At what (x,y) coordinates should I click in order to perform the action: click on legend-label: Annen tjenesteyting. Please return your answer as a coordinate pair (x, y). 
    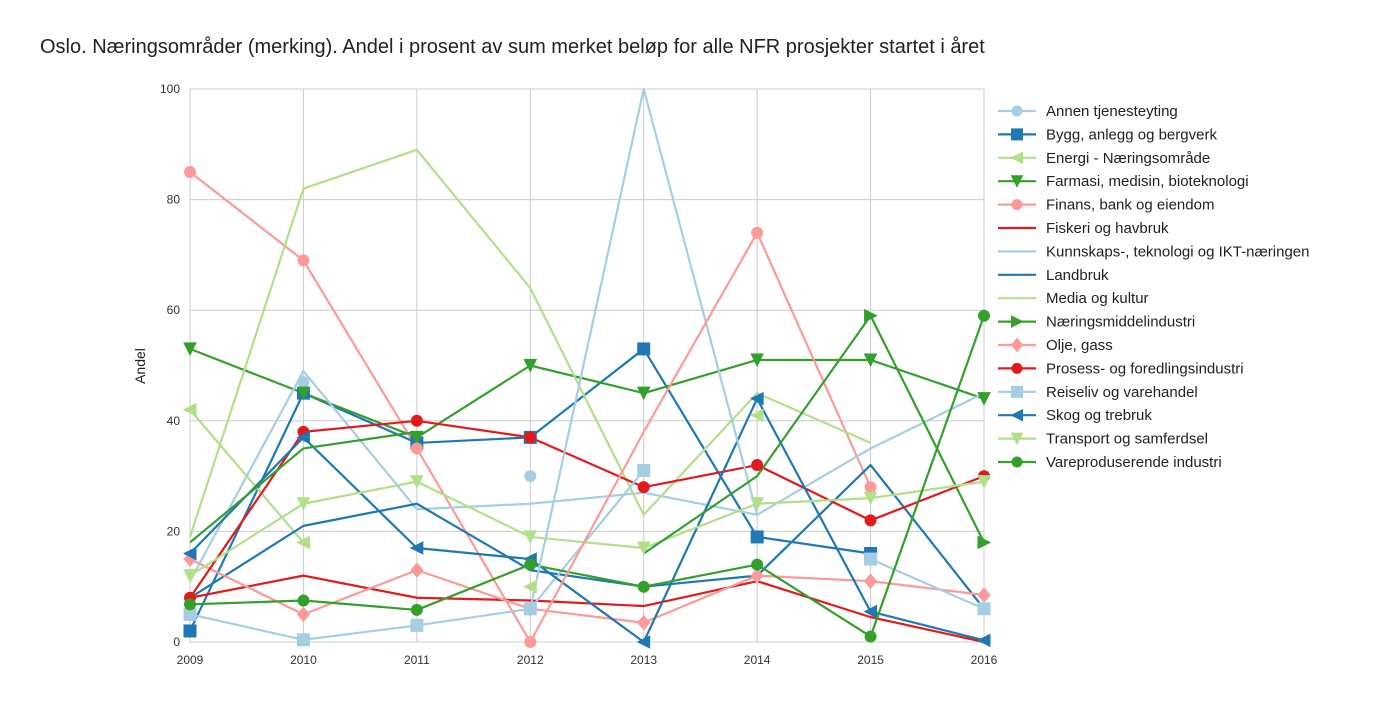
    Looking at the image, I should click on (1112, 111).